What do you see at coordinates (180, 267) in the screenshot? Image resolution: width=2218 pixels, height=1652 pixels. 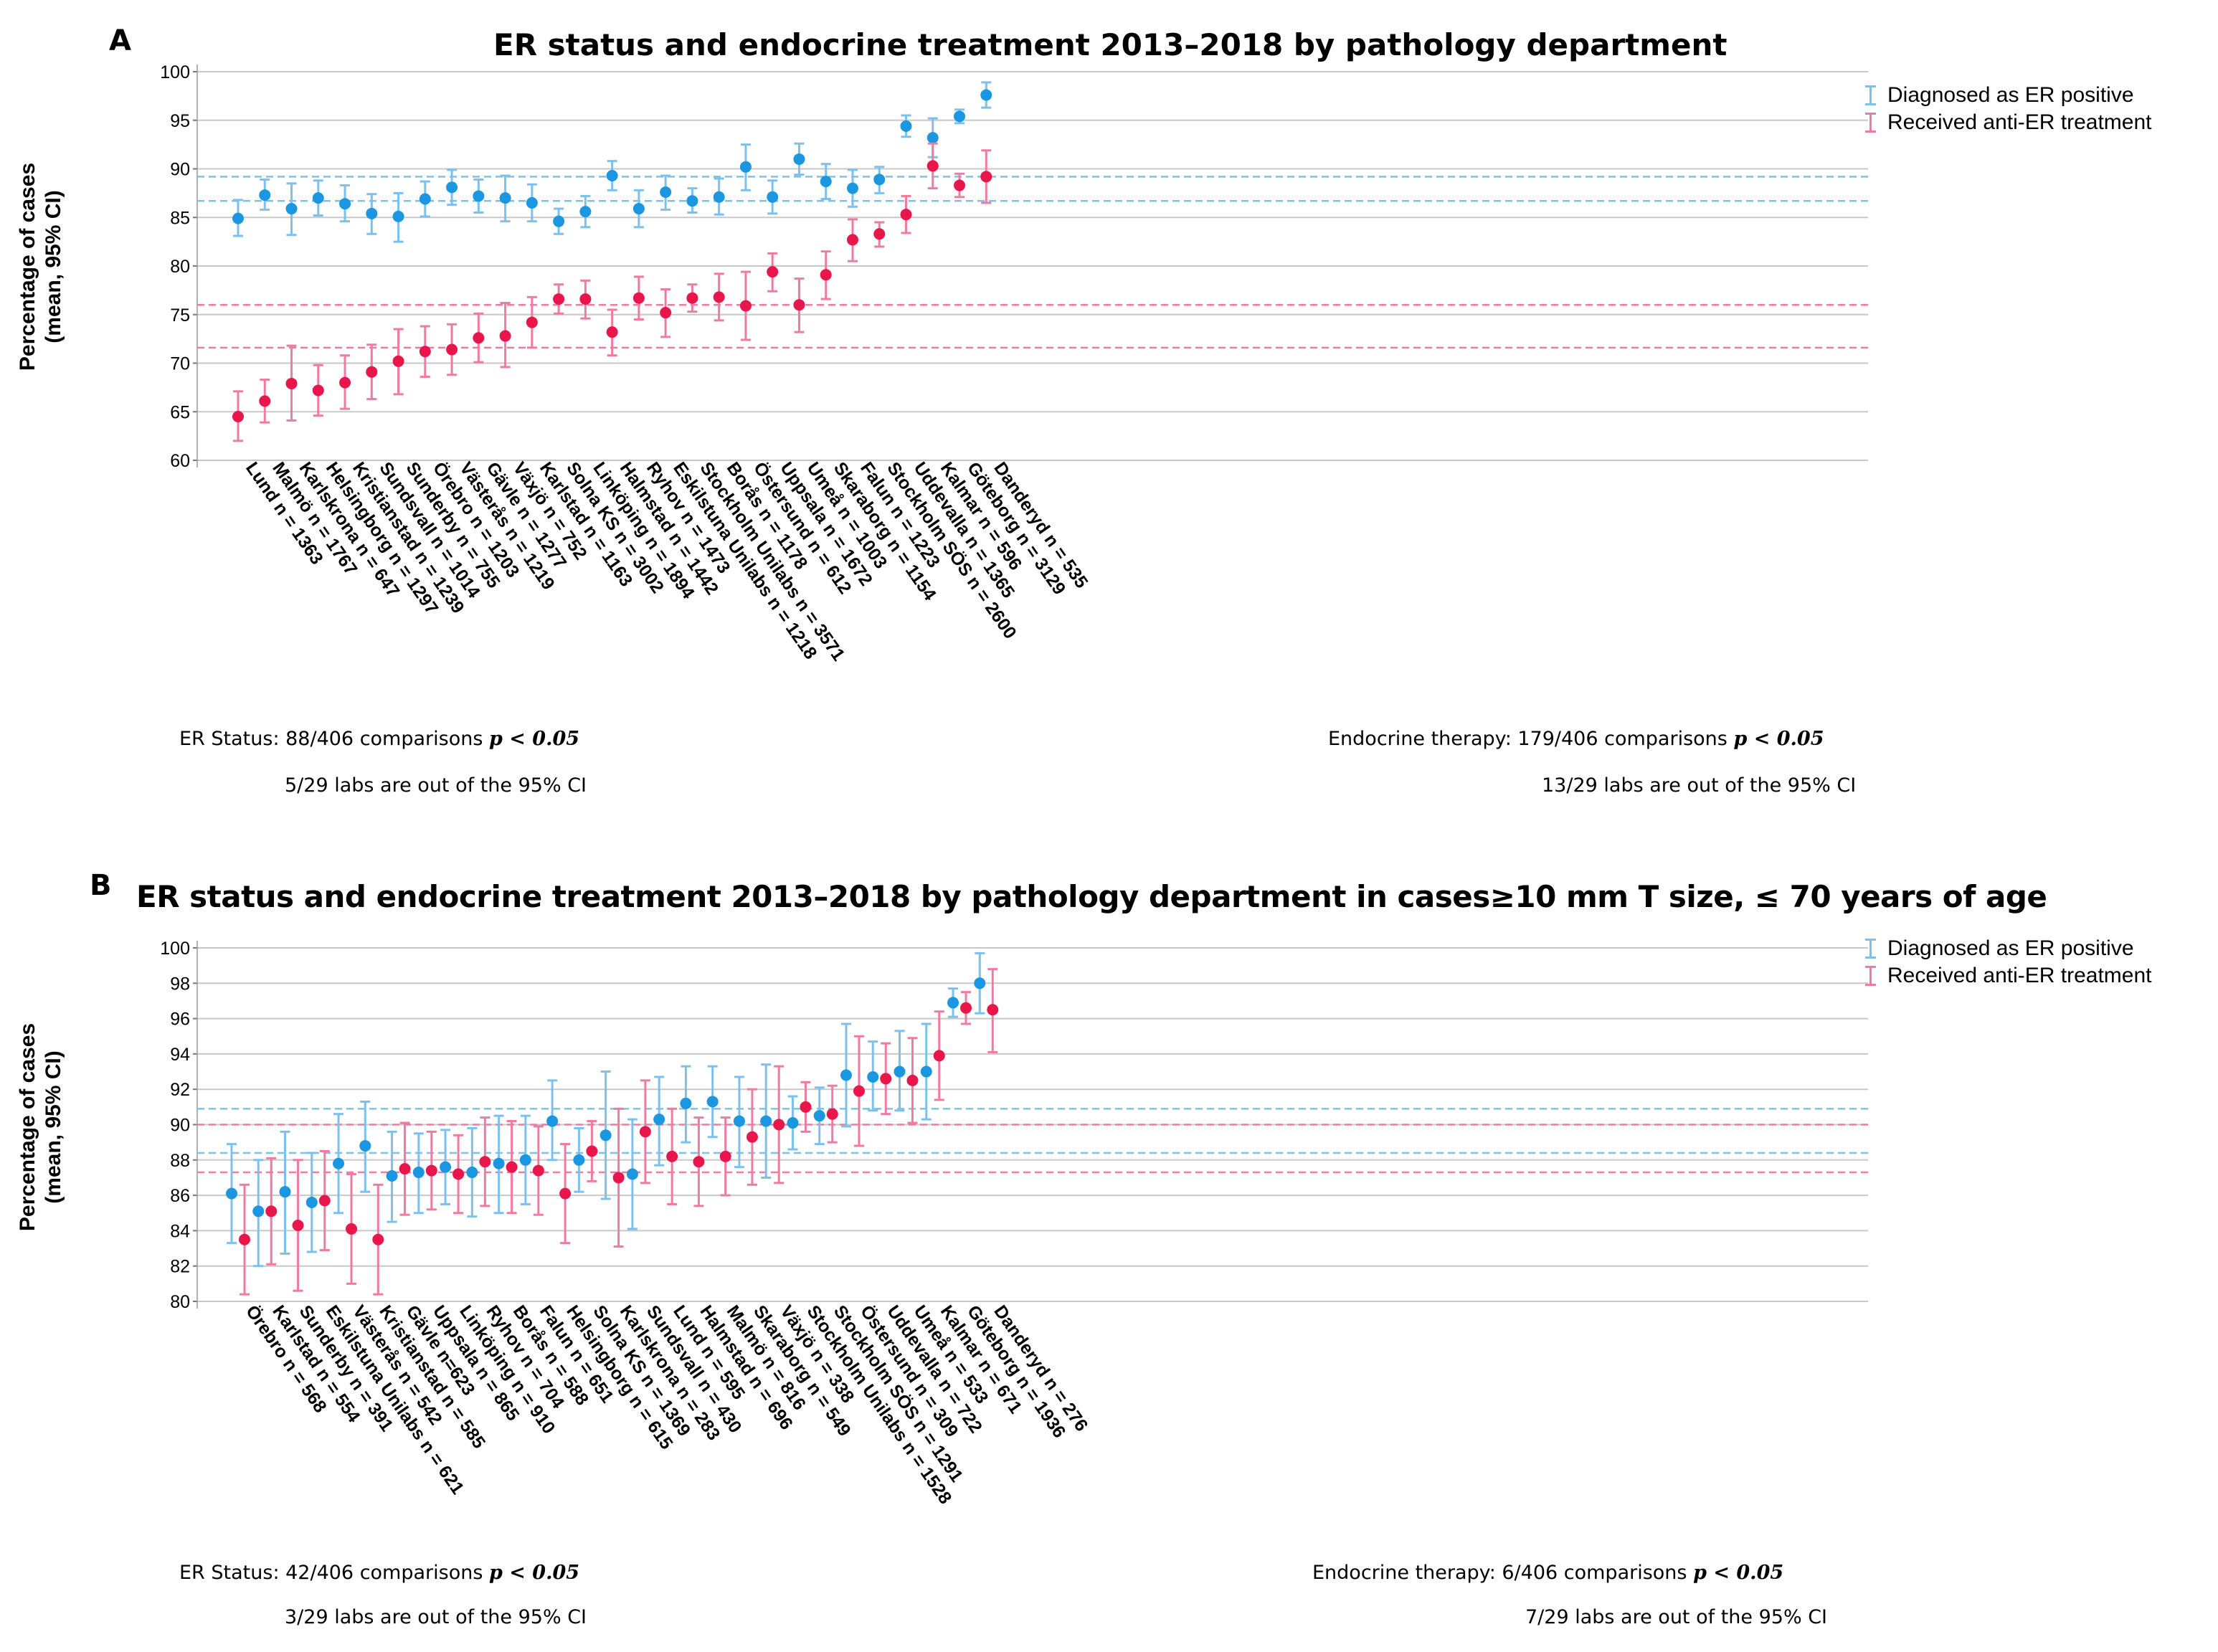 I see `panel-a-y-tick-label: 80` at bounding box center [180, 267].